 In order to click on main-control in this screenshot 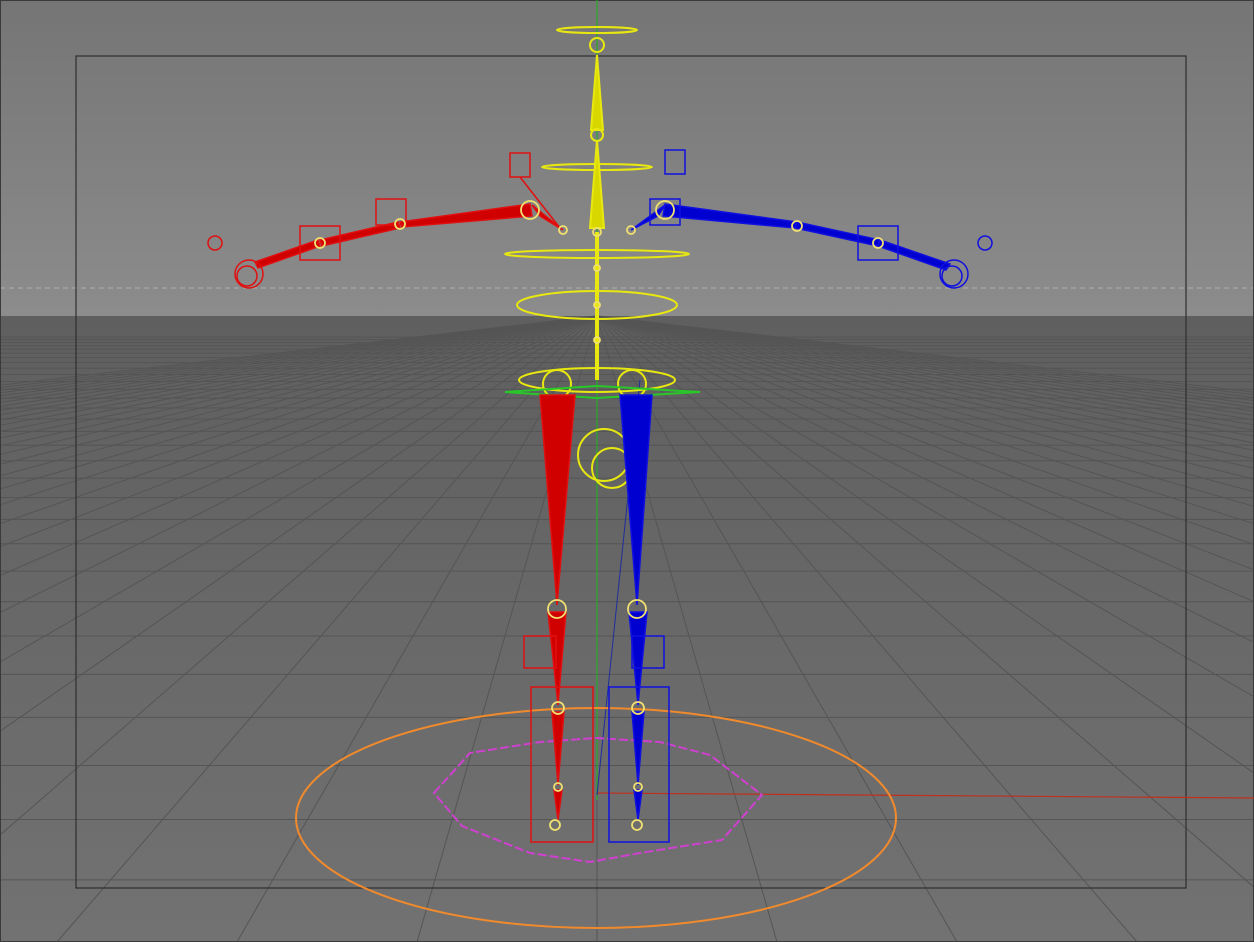, I will do `click(598, 800)`.